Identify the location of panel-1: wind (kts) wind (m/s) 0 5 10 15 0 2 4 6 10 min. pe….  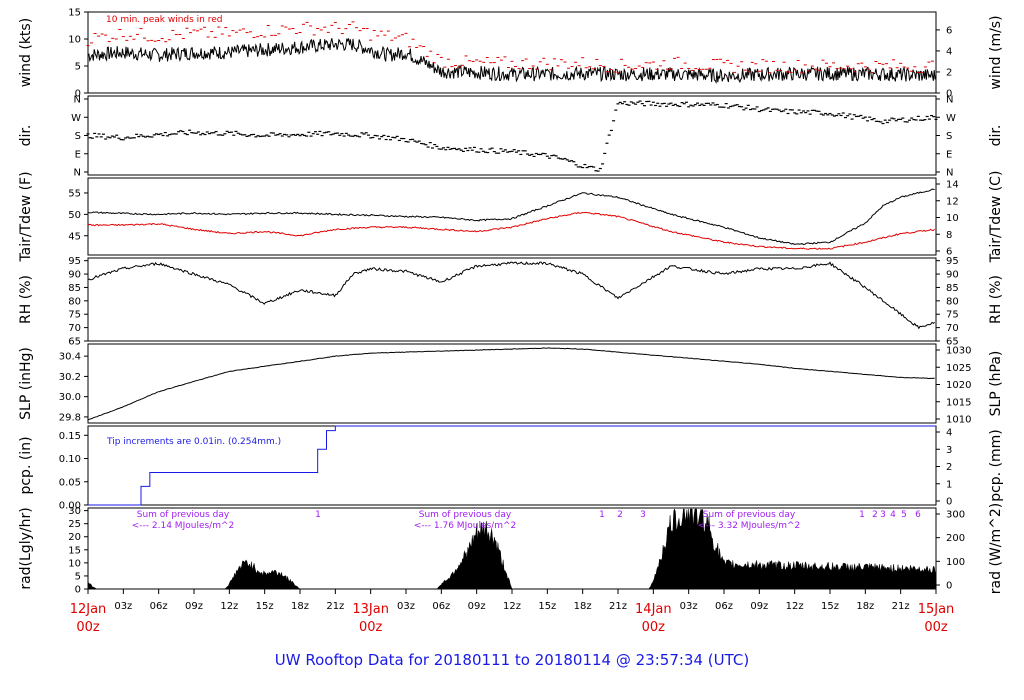
(511, 54).